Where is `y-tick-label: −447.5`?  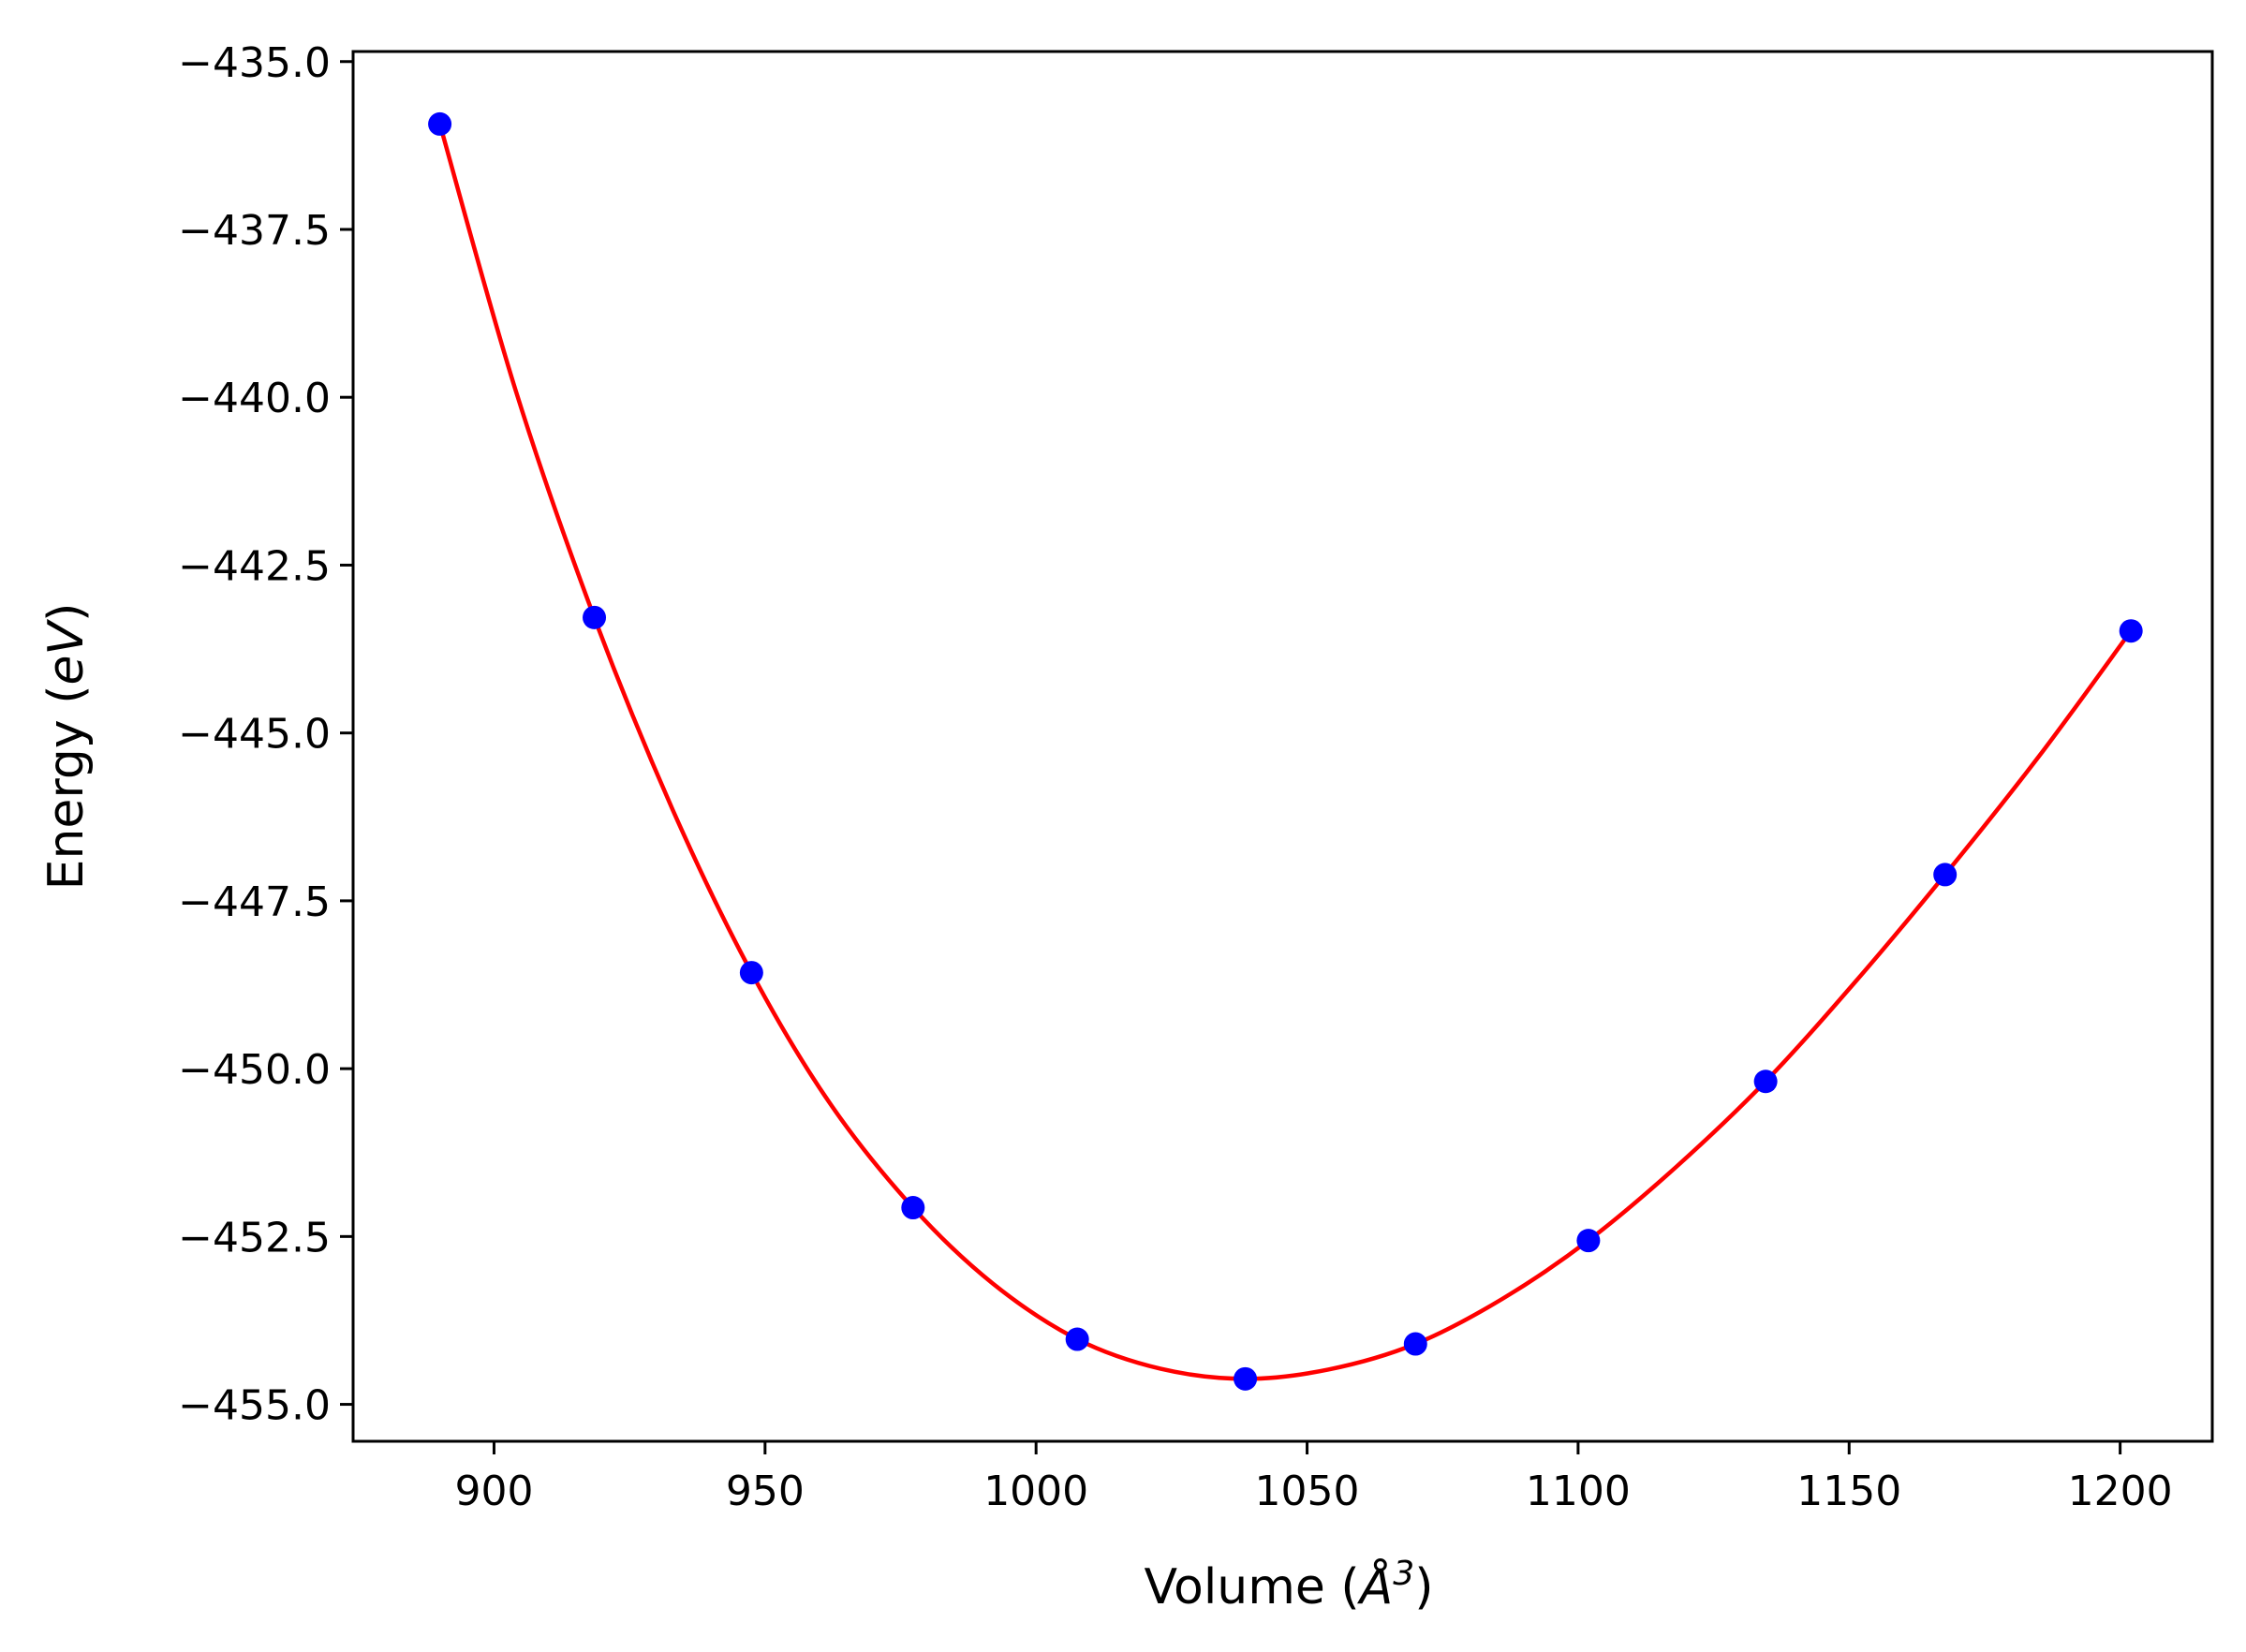
y-tick-label: −447.5 is located at coordinates (254, 902).